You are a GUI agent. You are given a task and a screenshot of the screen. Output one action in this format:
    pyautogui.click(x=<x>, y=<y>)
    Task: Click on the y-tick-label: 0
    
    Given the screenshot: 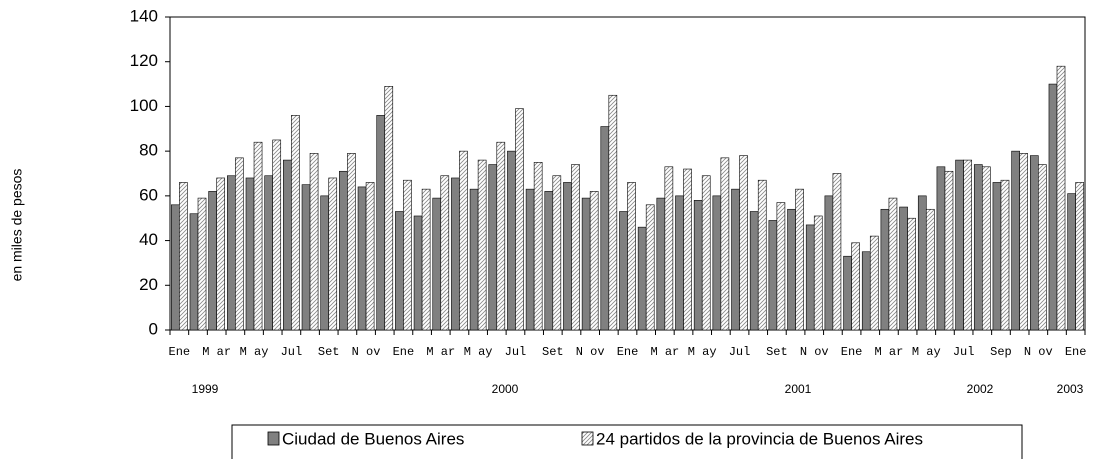 What is the action you would take?
    pyautogui.click(x=153, y=328)
    